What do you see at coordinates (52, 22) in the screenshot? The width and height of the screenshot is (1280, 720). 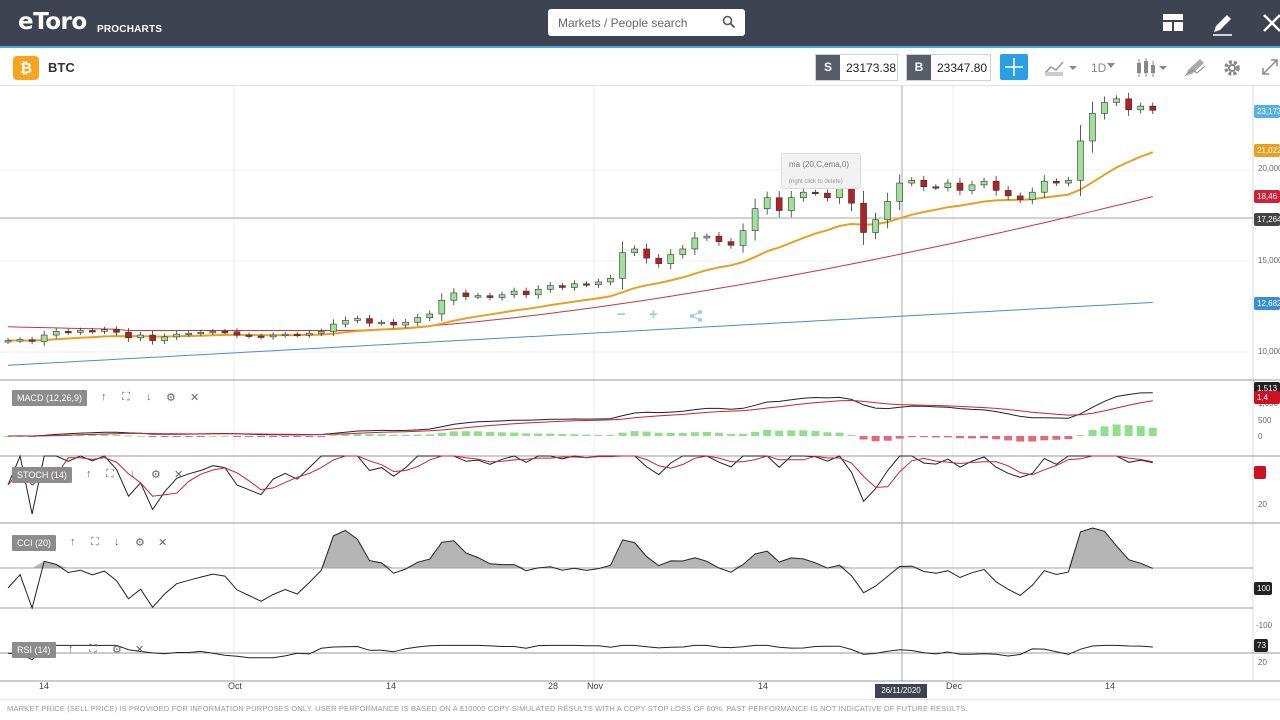 I see `etoro-logo: eToro` at bounding box center [52, 22].